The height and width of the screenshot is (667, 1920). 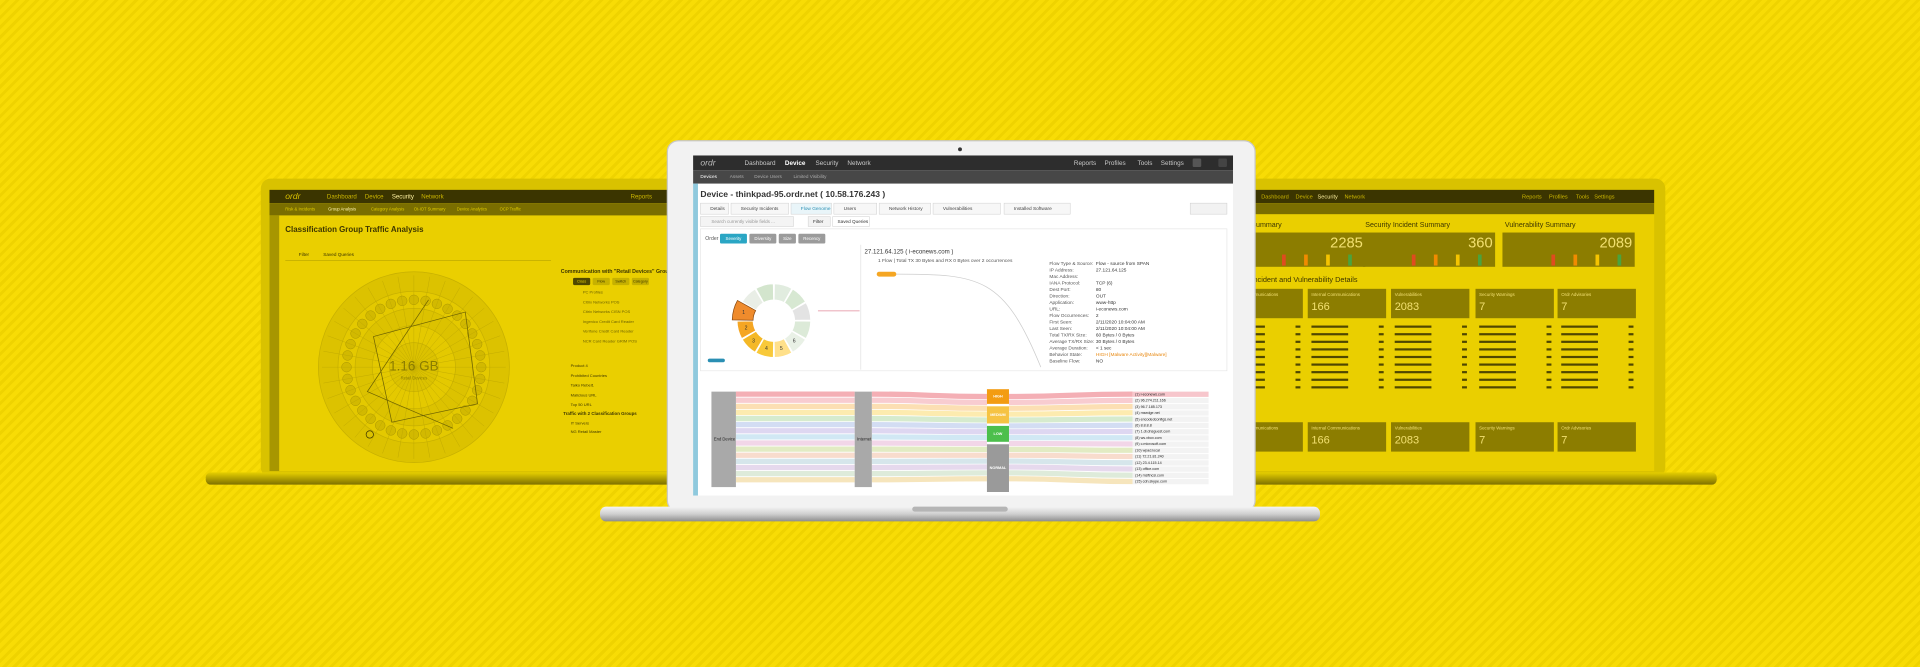 What do you see at coordinates (1120, 322) in the screenshot?
I see `detail-value: 2/11/2020 10:04:00 AM` at bounding box center [1120, 322].